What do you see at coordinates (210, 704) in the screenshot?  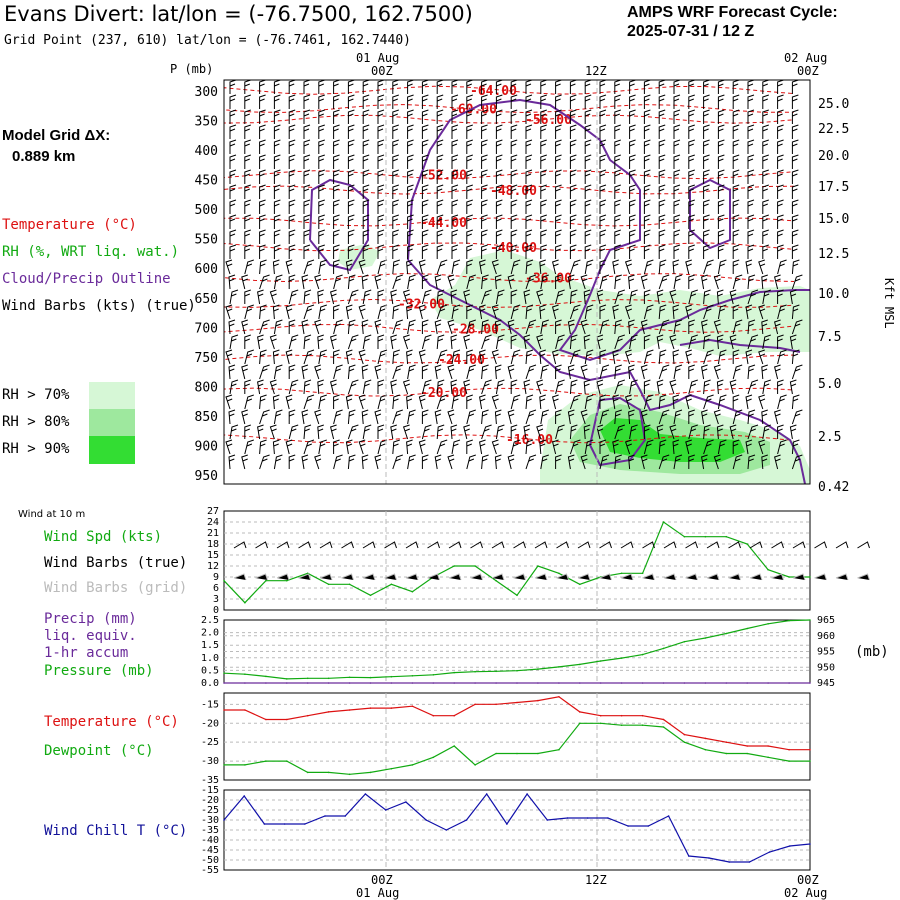 I see `temperature-tick: -15` at bounding box center [210, 704].